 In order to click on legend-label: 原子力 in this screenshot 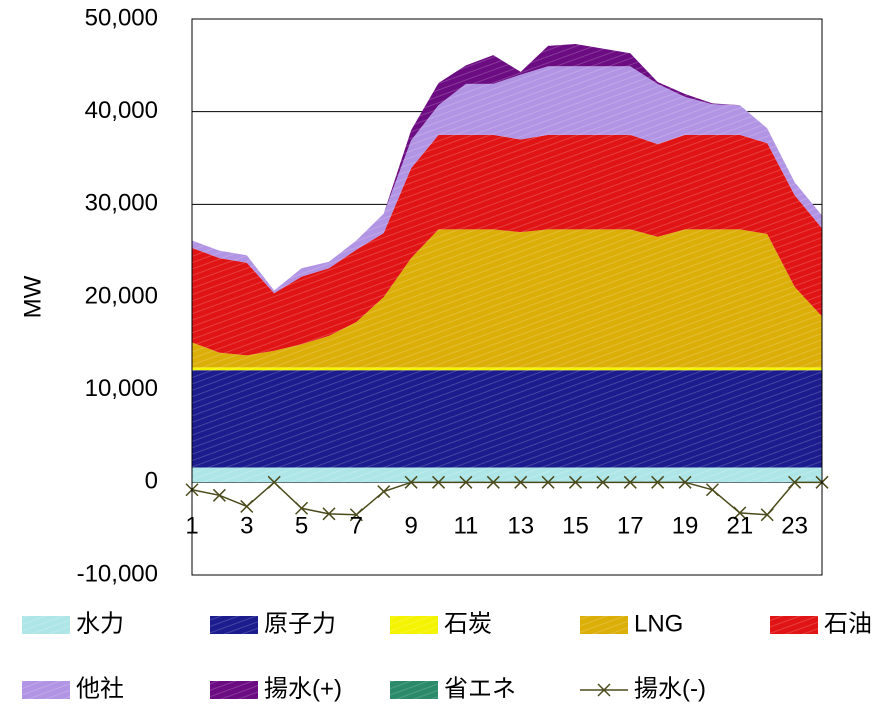, I will do `click(300, 623)`.